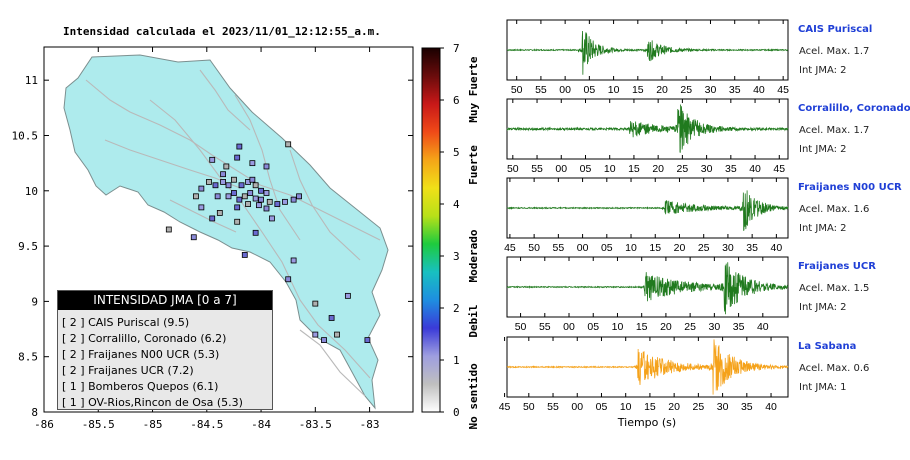 Image resolution: width=910 pixels, height=460 pixels. Describe the element at coordinates (141, 354) in the screenshot. I see `legend-item: [ 2 ] Fraijanes N00 UCR (5.3)` at that location.